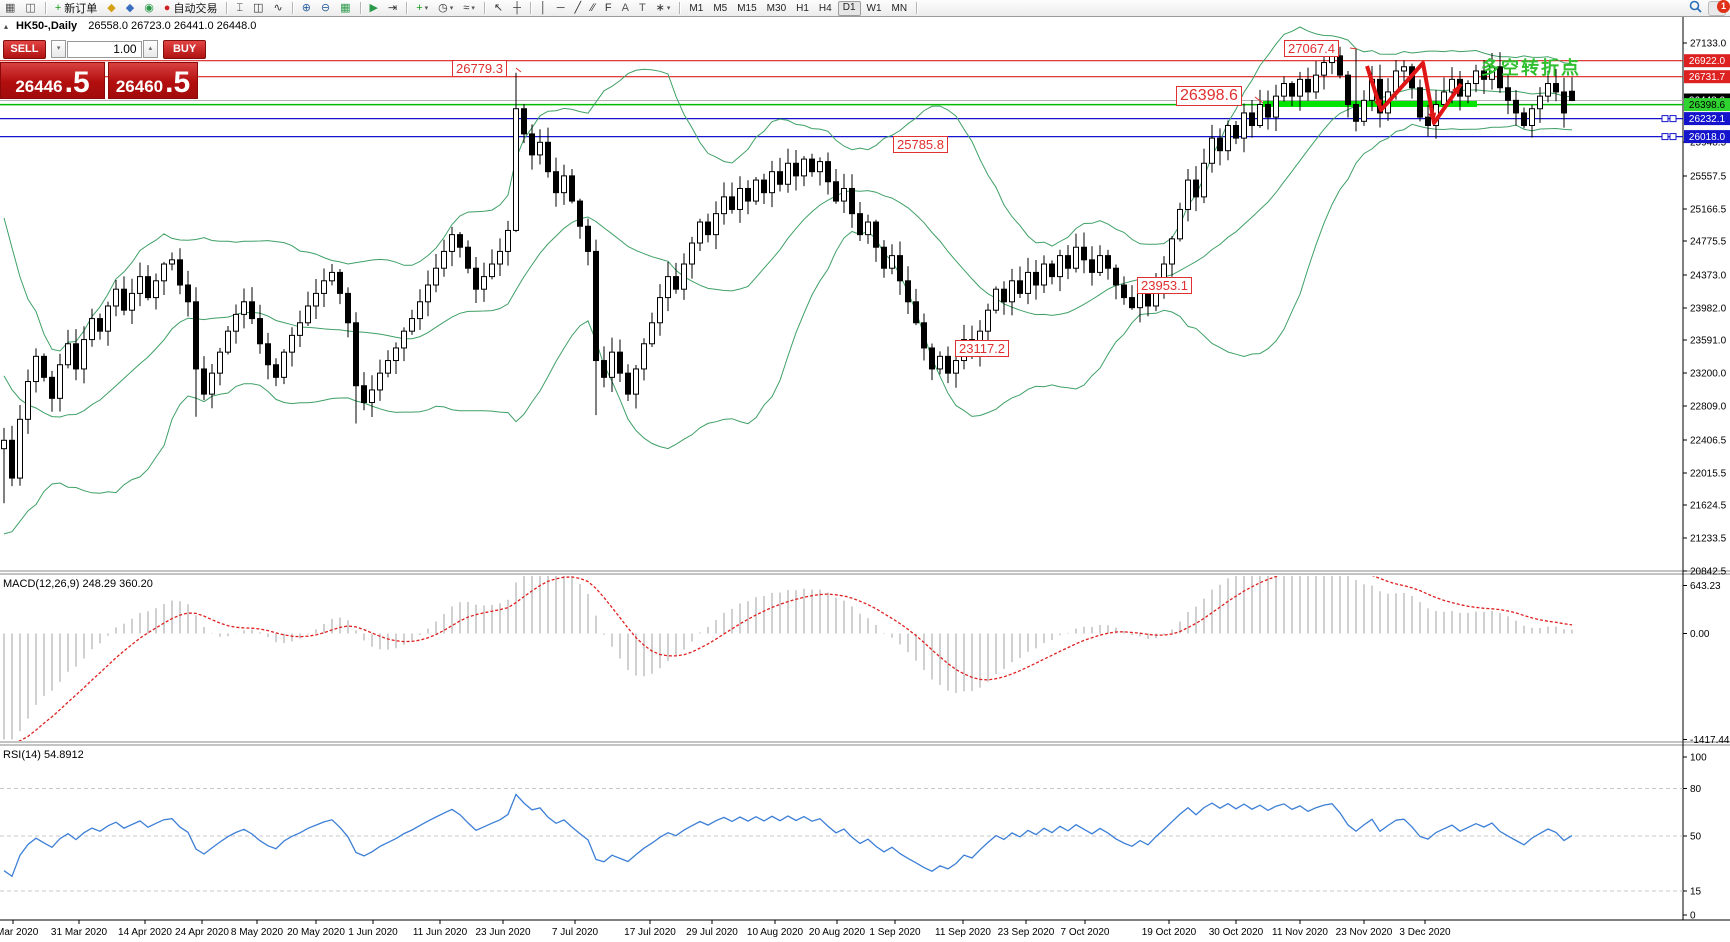 The height and width of the screenshot is (942, 1730). Describe the element at coordinates (52, 80) in the screenshot. I see `sell-price-panel: 26446 .5` at that location.